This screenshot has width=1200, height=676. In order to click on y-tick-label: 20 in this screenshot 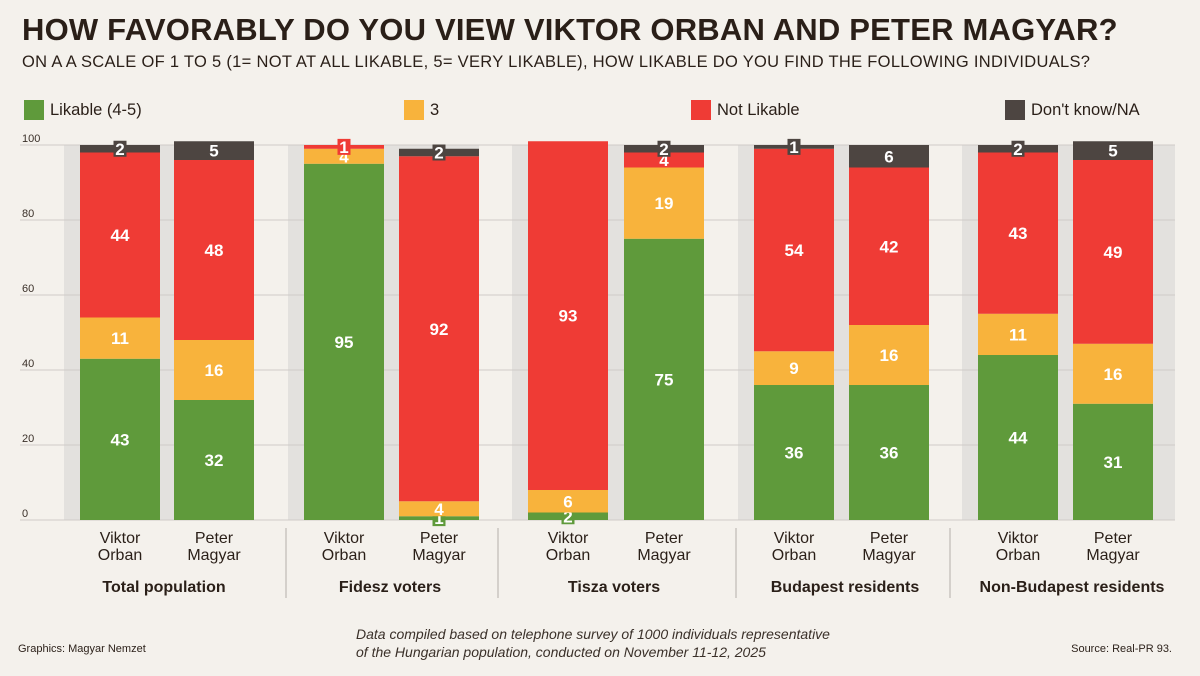, I will do `click(28, 439)`.